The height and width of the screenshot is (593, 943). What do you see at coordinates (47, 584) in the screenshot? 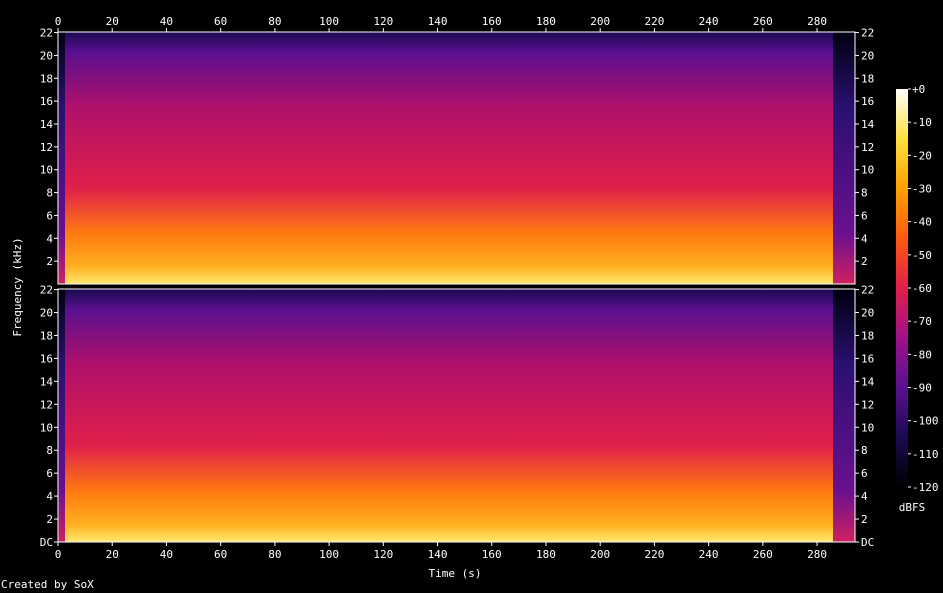
I see `credit-text: Created by SoX` at bounding box center [47, 584].